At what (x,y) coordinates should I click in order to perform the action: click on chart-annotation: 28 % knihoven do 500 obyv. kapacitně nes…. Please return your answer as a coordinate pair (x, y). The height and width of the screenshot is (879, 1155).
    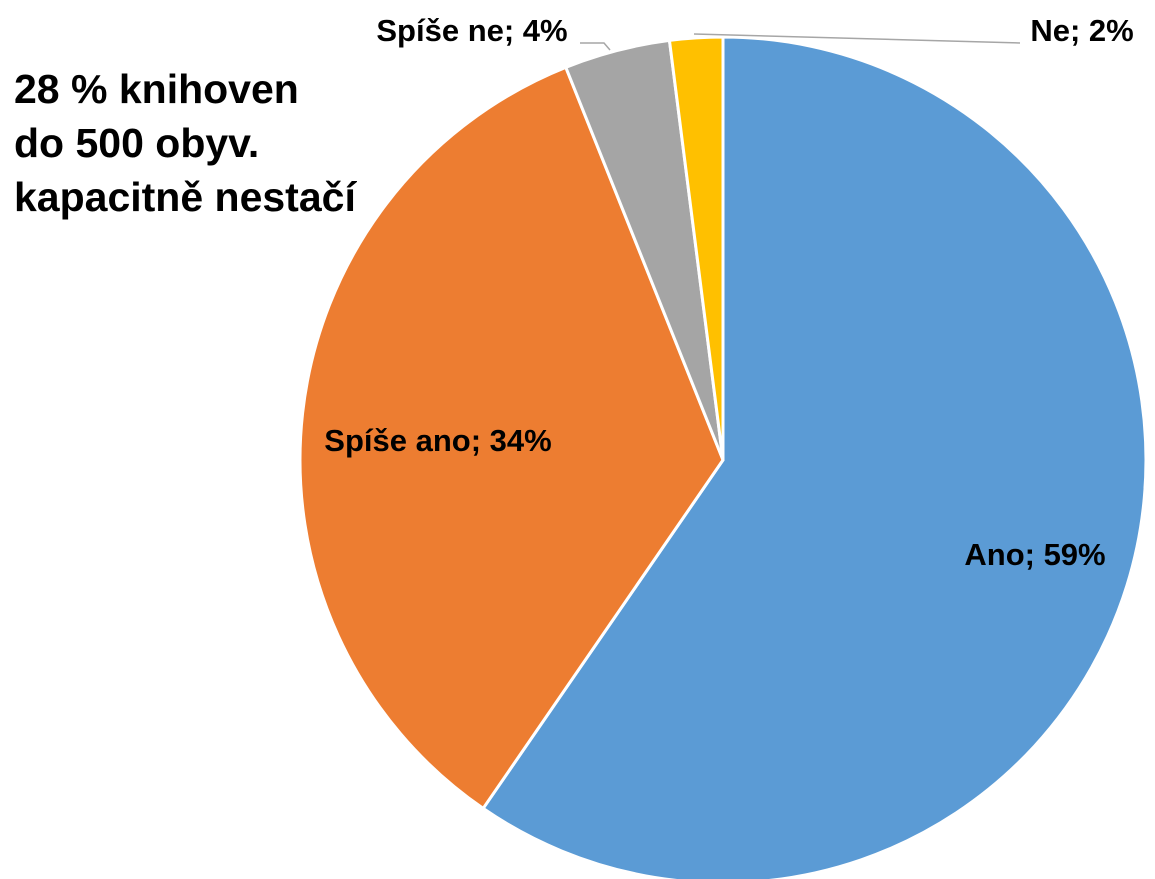
    Looking at the image, I should click on (185, 143).